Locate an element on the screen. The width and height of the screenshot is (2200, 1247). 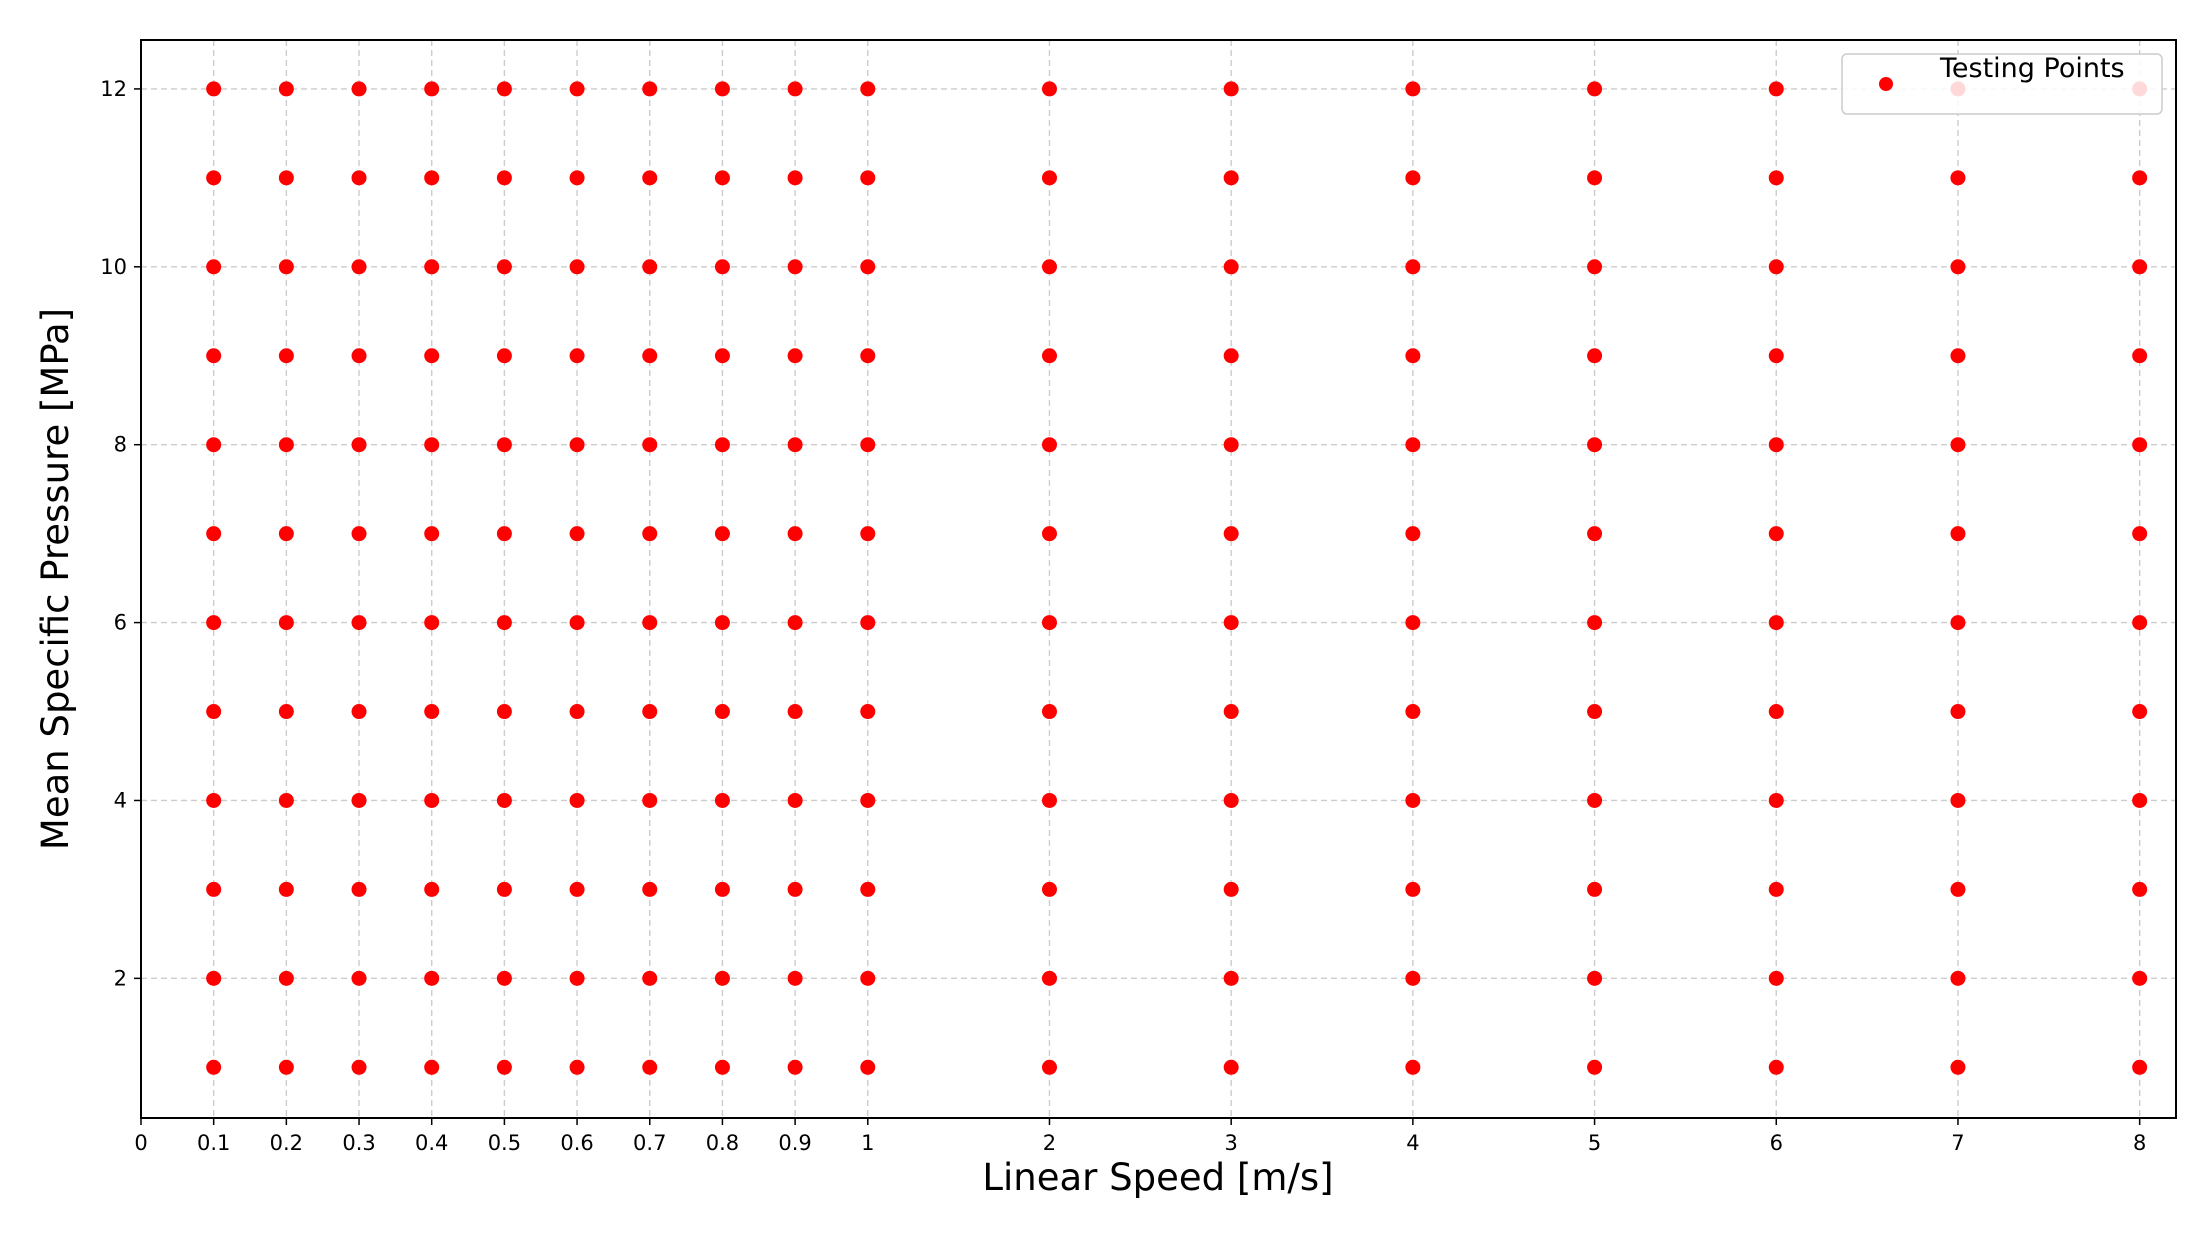
x-tick-label: 0.1 is located at coordinates (213, 1143).